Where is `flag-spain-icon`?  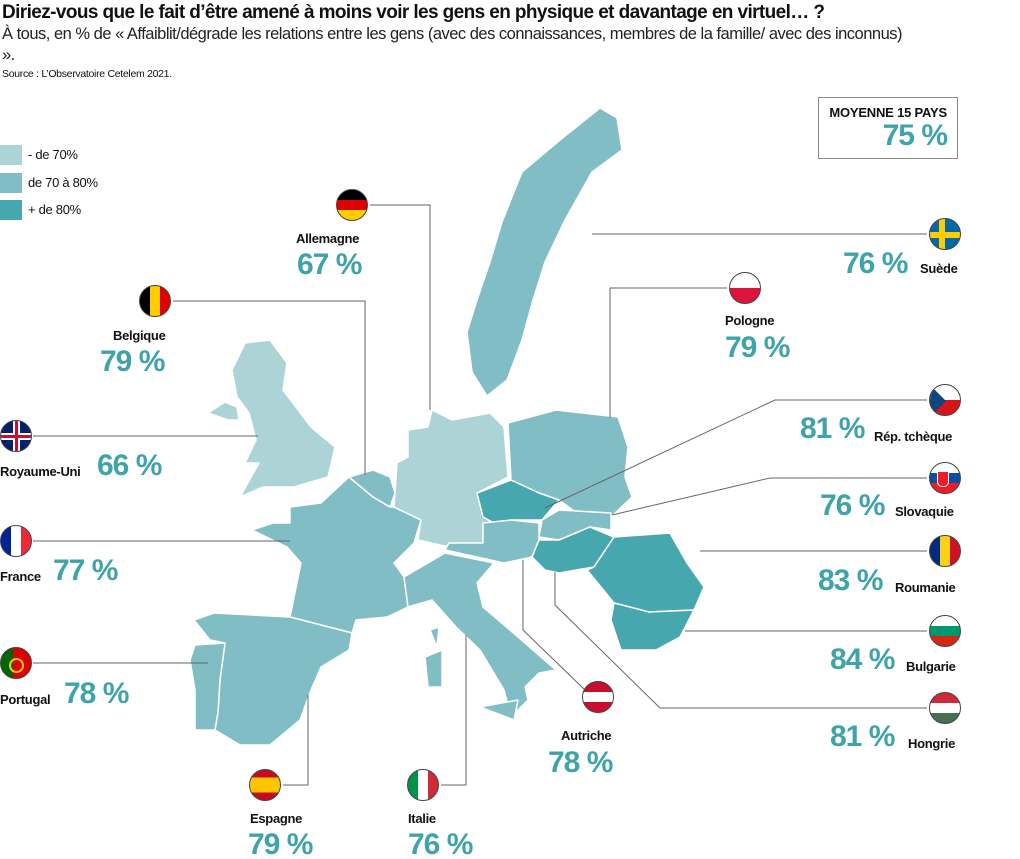
flag-spain-icon is located at coordinates (265, 785).